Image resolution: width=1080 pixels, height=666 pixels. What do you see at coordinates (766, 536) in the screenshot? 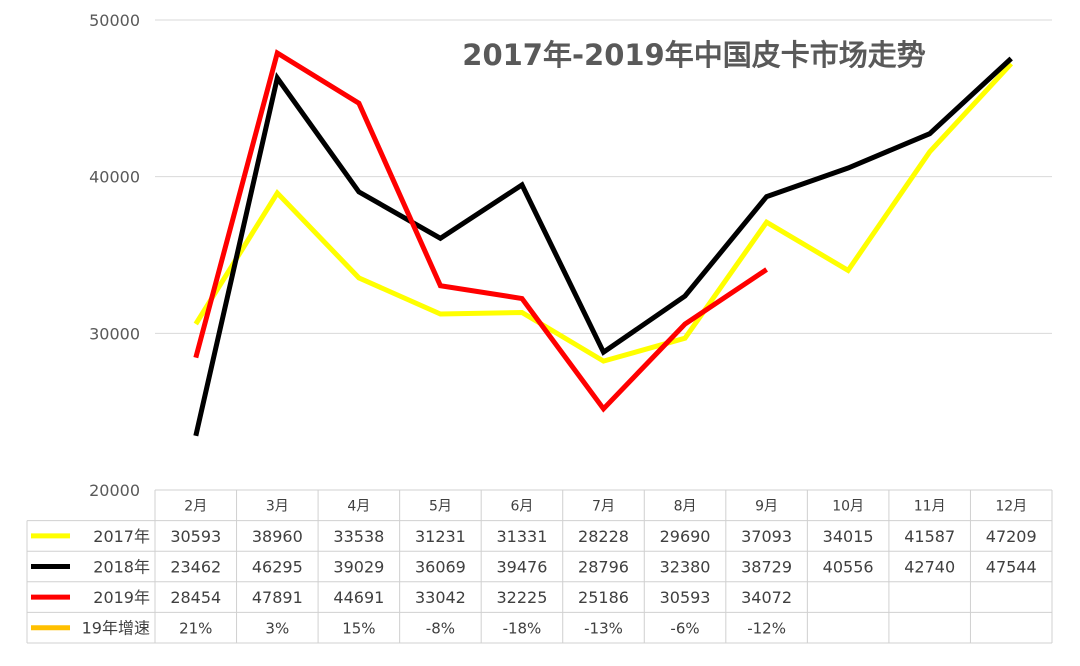
I see `data-label: 37093` at bounding box center [766, 536].